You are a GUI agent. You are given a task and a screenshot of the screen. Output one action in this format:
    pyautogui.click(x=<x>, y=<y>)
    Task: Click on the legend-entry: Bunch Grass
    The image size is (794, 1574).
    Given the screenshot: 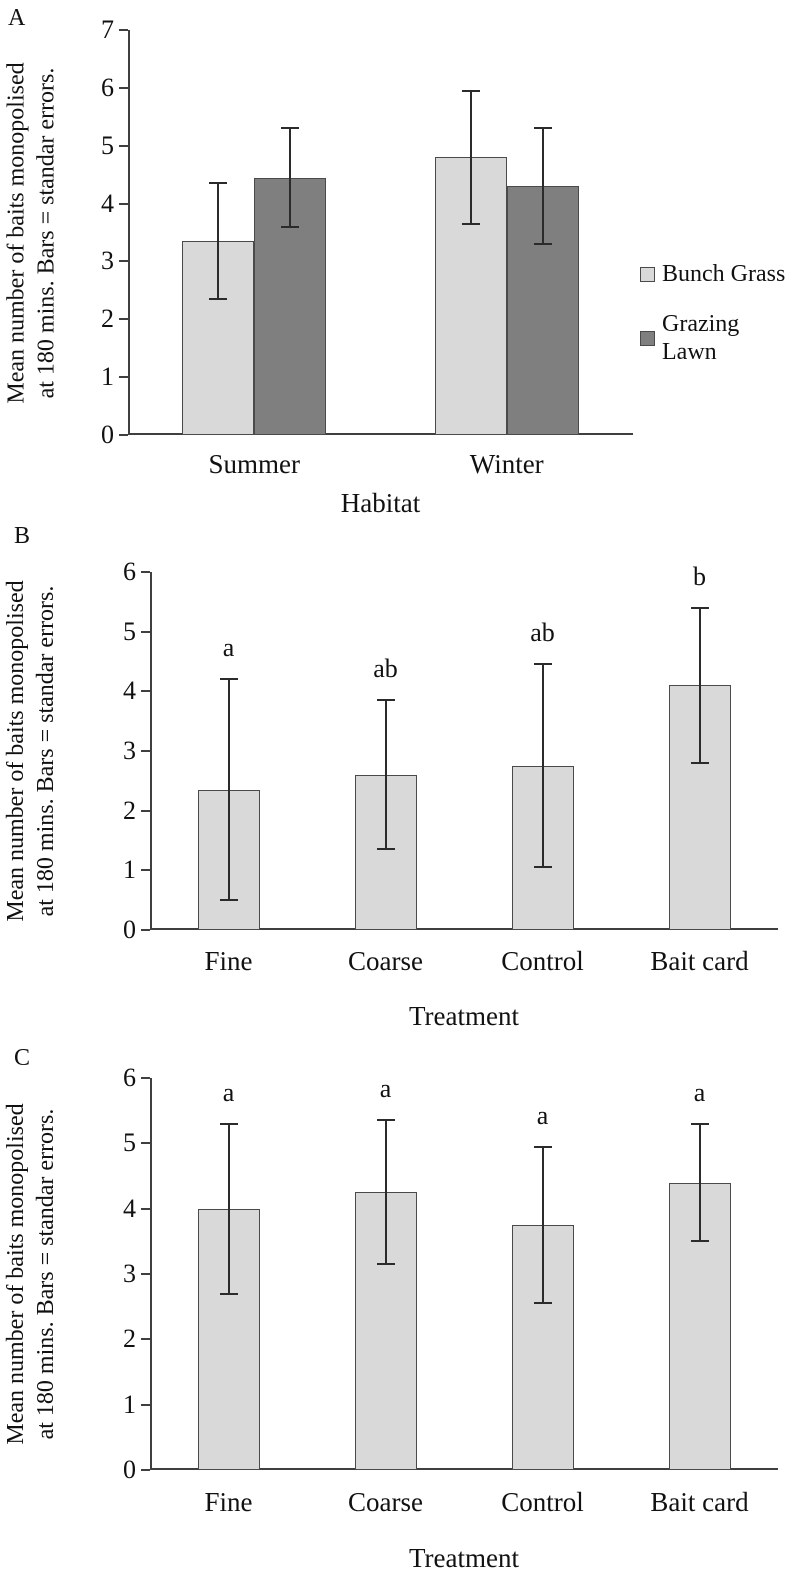 What is the action you would take?
    pyautogui.click(x=712, y=274)
    